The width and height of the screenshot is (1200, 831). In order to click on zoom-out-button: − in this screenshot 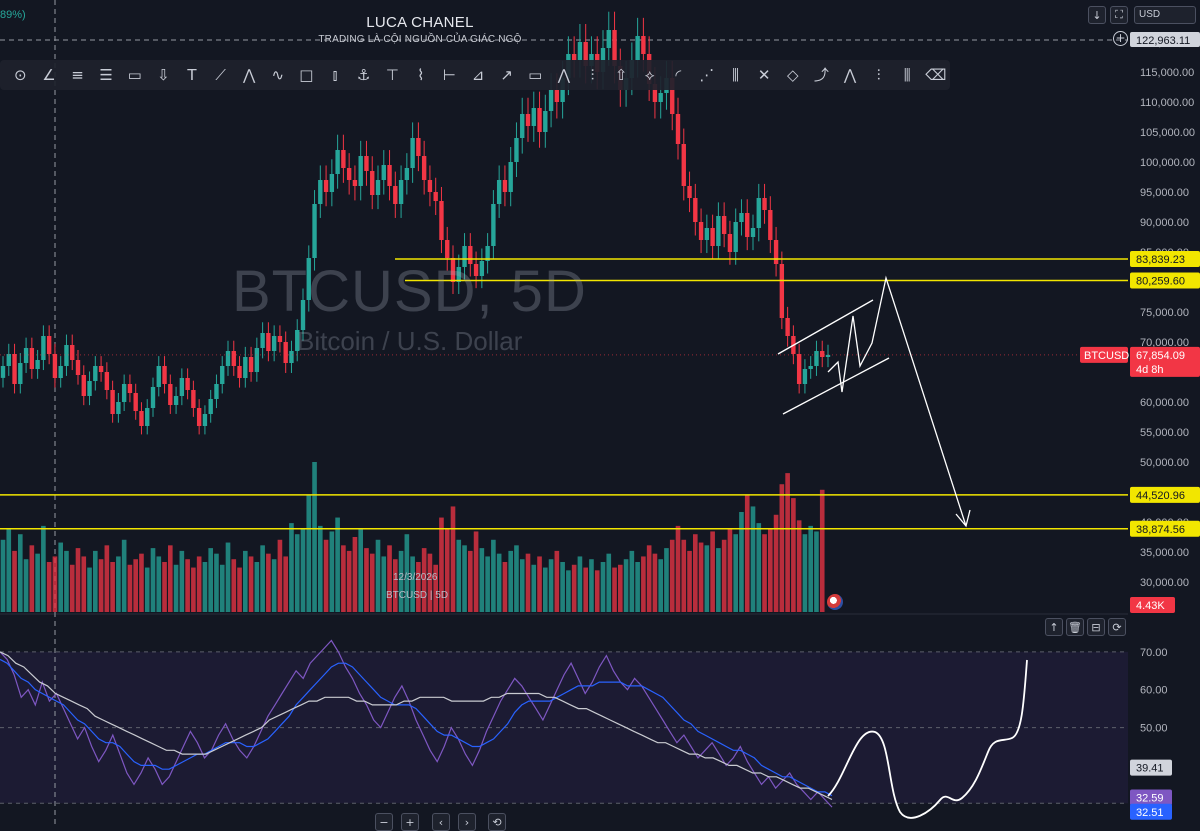, I will do `click(384, 822)`.